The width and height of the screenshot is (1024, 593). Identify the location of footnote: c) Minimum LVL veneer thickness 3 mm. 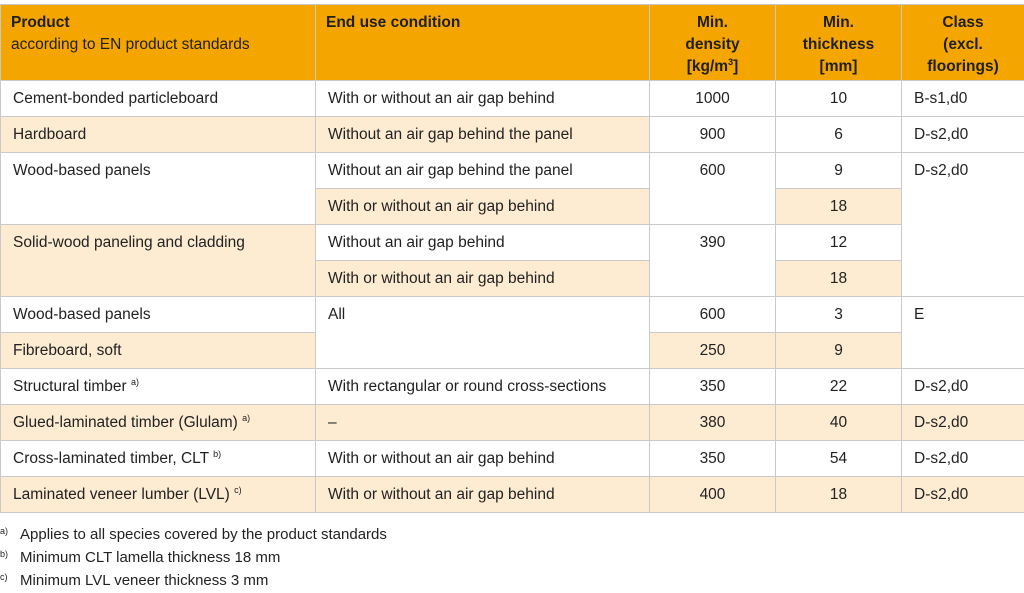
(193, 581).